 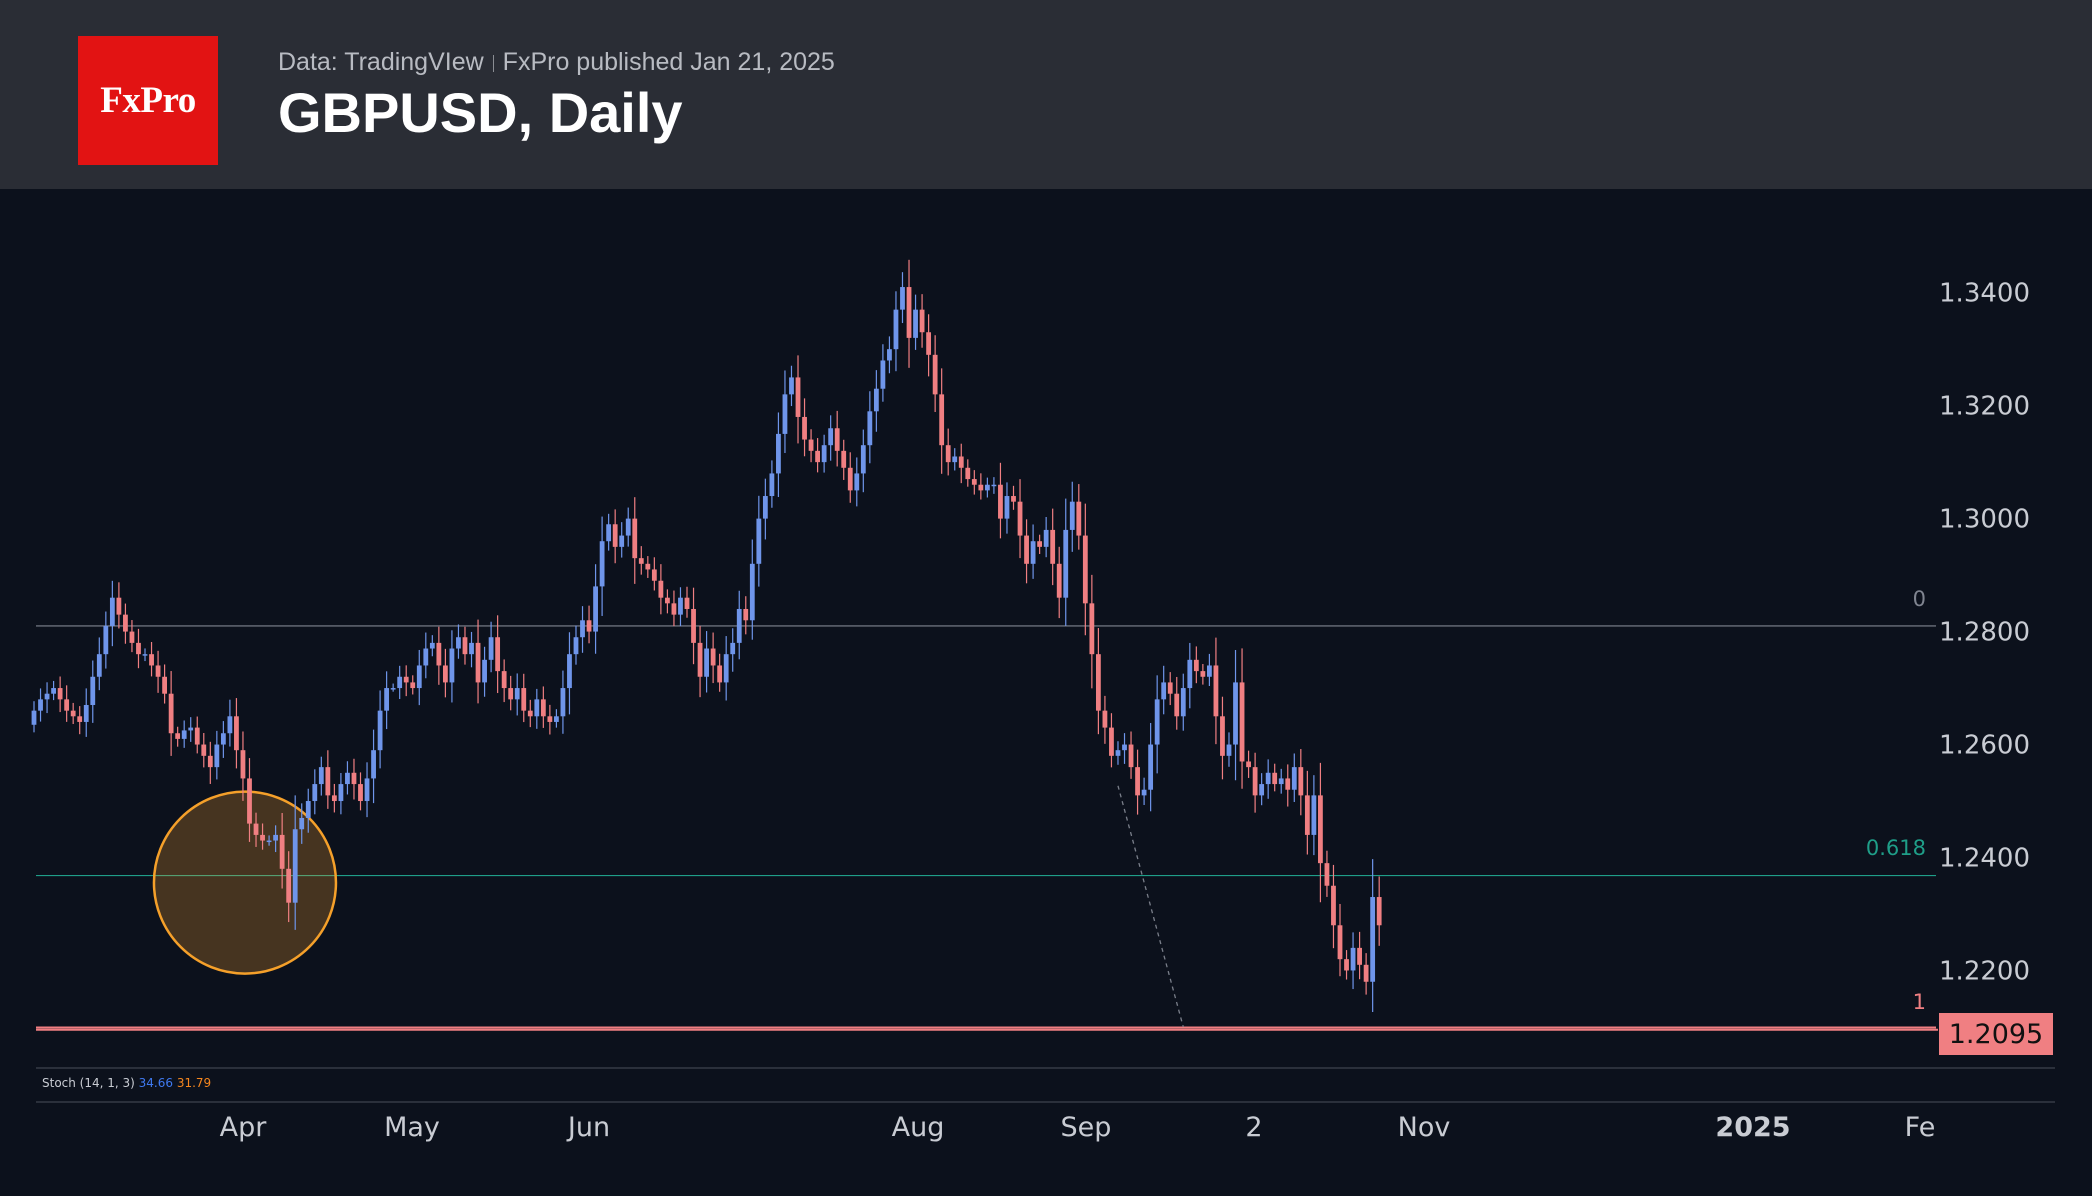 I want to click on last-price-label: 1.2095, so click(x=1996, y=1034).